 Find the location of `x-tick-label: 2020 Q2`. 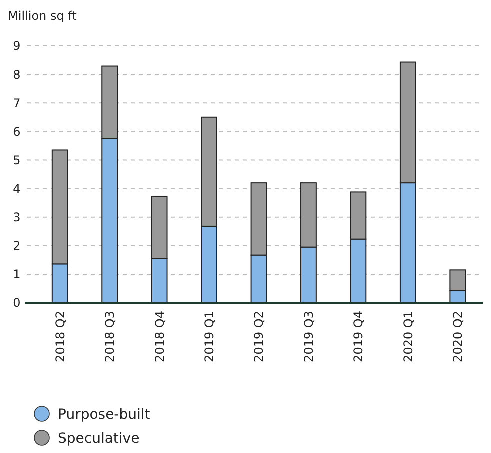

x-tick-label: 2020 Q2 is located at coordinates (458, 336).